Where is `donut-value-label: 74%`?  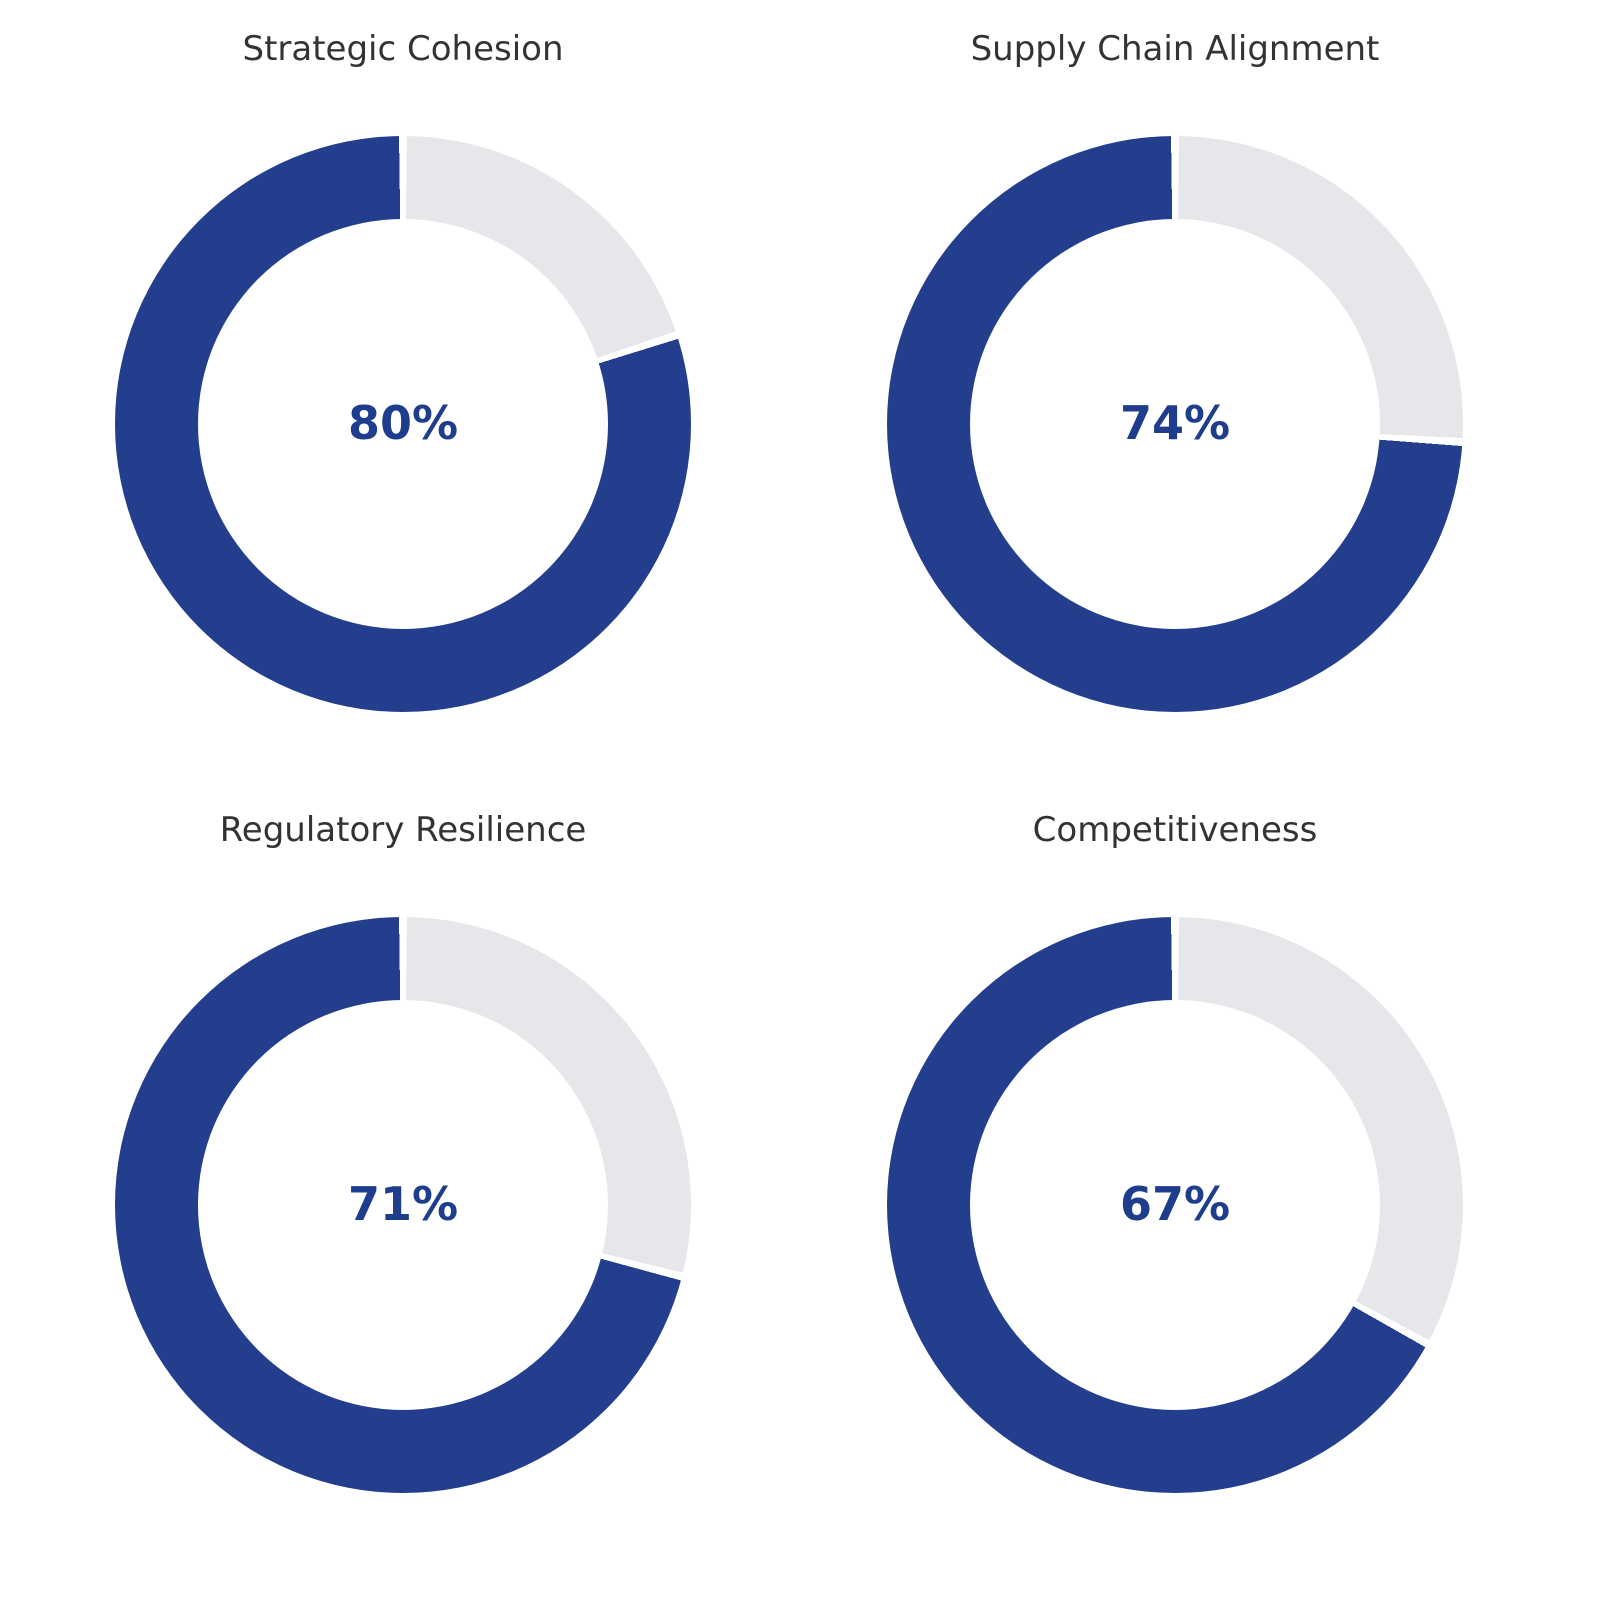 donut-value-label: 74% is located at coordinates (1175, 422).